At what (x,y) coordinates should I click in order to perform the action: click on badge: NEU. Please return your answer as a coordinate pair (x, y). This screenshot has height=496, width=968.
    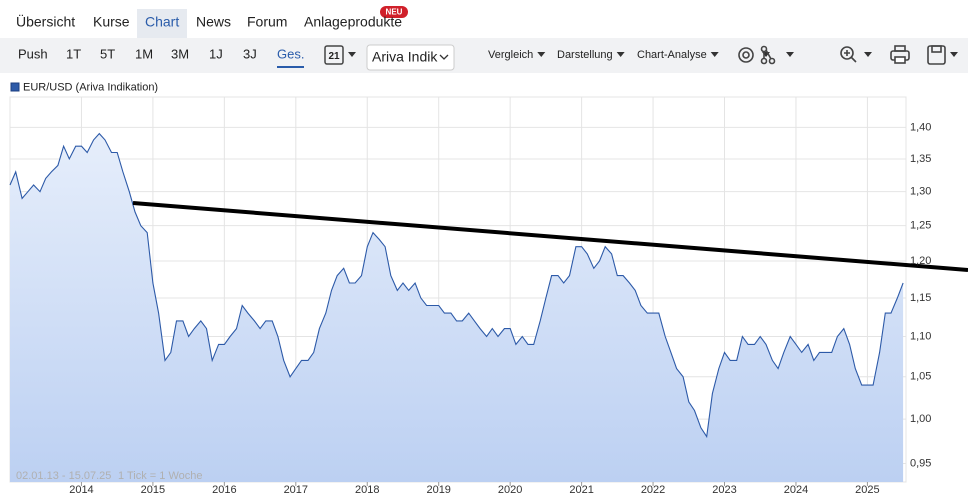
    Looking at the image, I should click on (394, 12).